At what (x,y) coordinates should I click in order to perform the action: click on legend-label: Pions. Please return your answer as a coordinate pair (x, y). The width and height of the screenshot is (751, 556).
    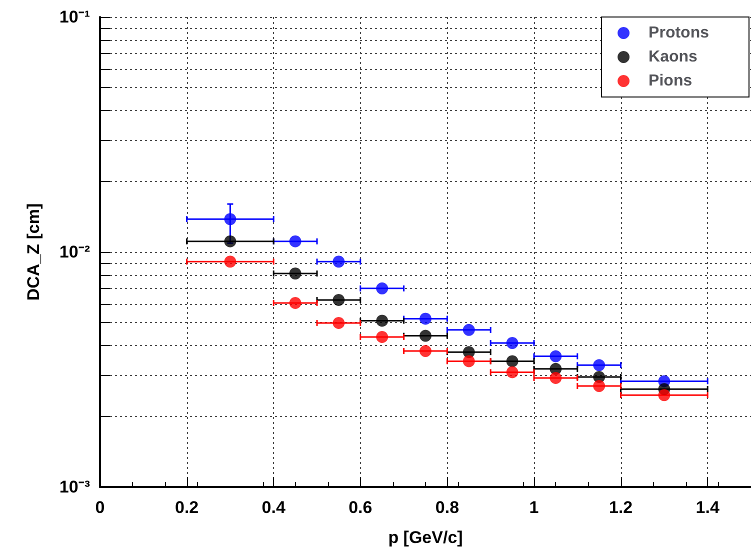
    Looking at the image, I should click on (670, 81).